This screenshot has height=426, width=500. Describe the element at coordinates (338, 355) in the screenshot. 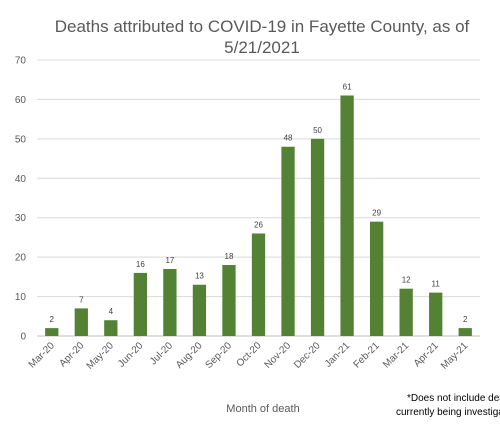

I see `x-tick-label: Jan-21` at that location.